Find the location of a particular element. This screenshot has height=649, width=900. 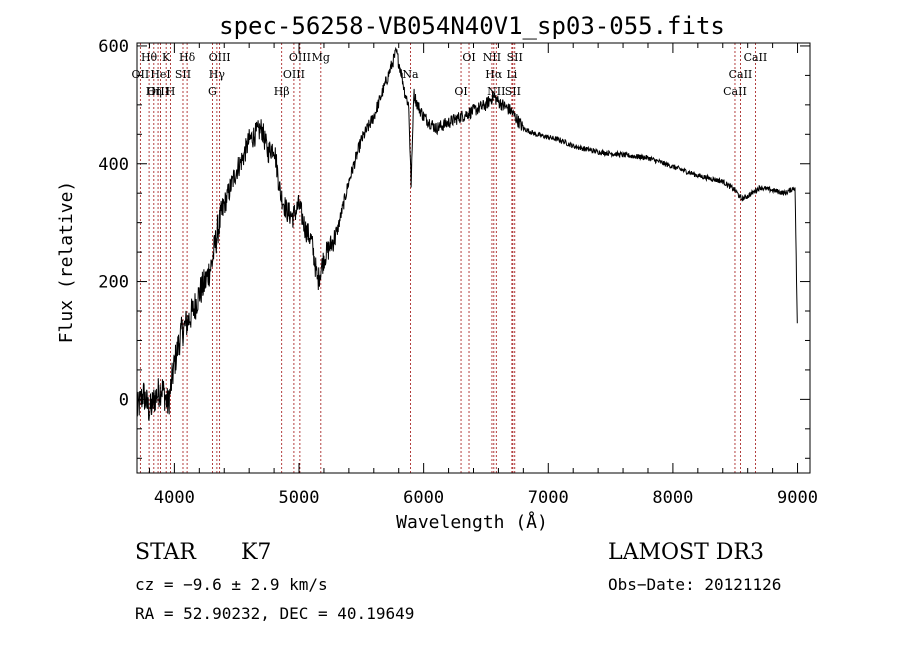

line-label: K is located at coordinates (166, 57).